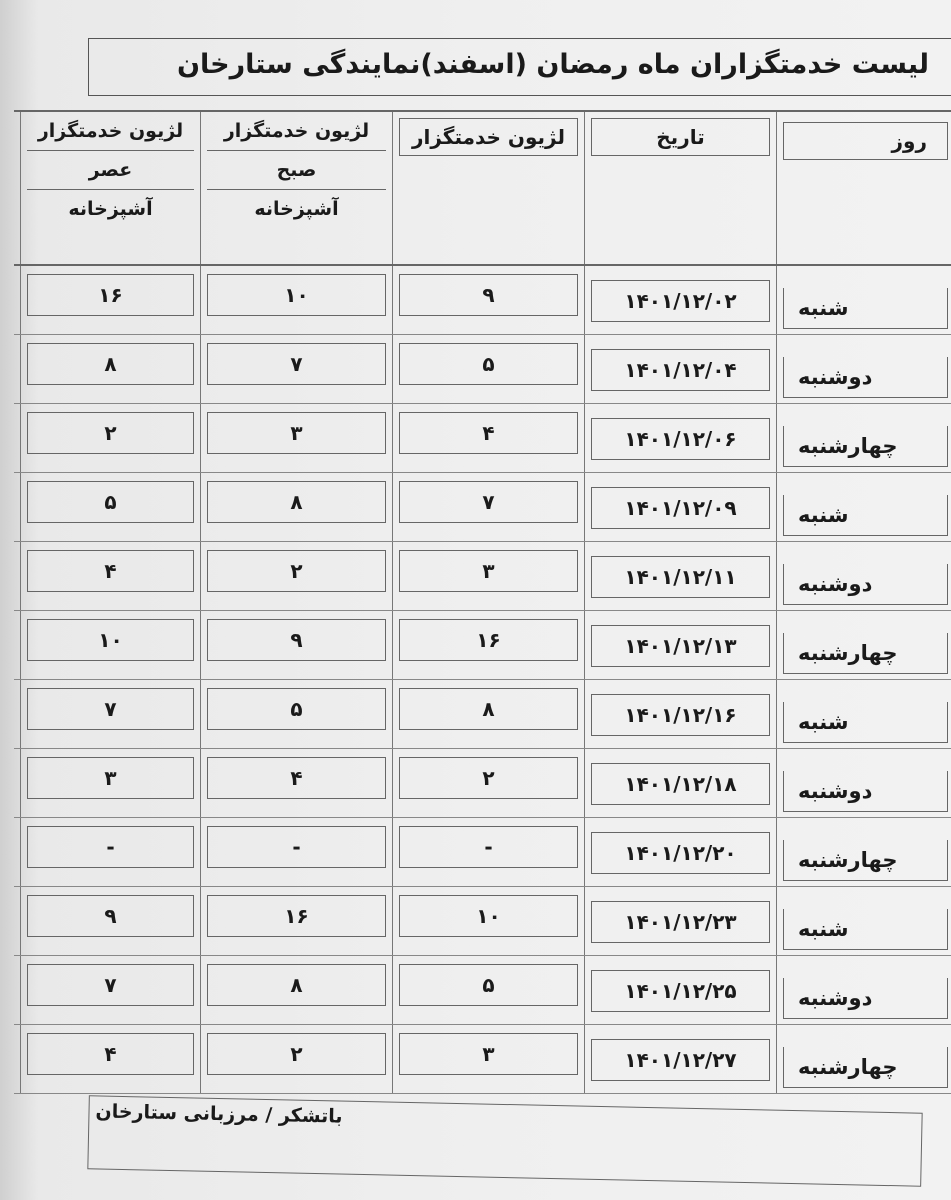  I want to click on date-value: ۱۴۰۱/۱۲/۱۱, so click(680, 577).